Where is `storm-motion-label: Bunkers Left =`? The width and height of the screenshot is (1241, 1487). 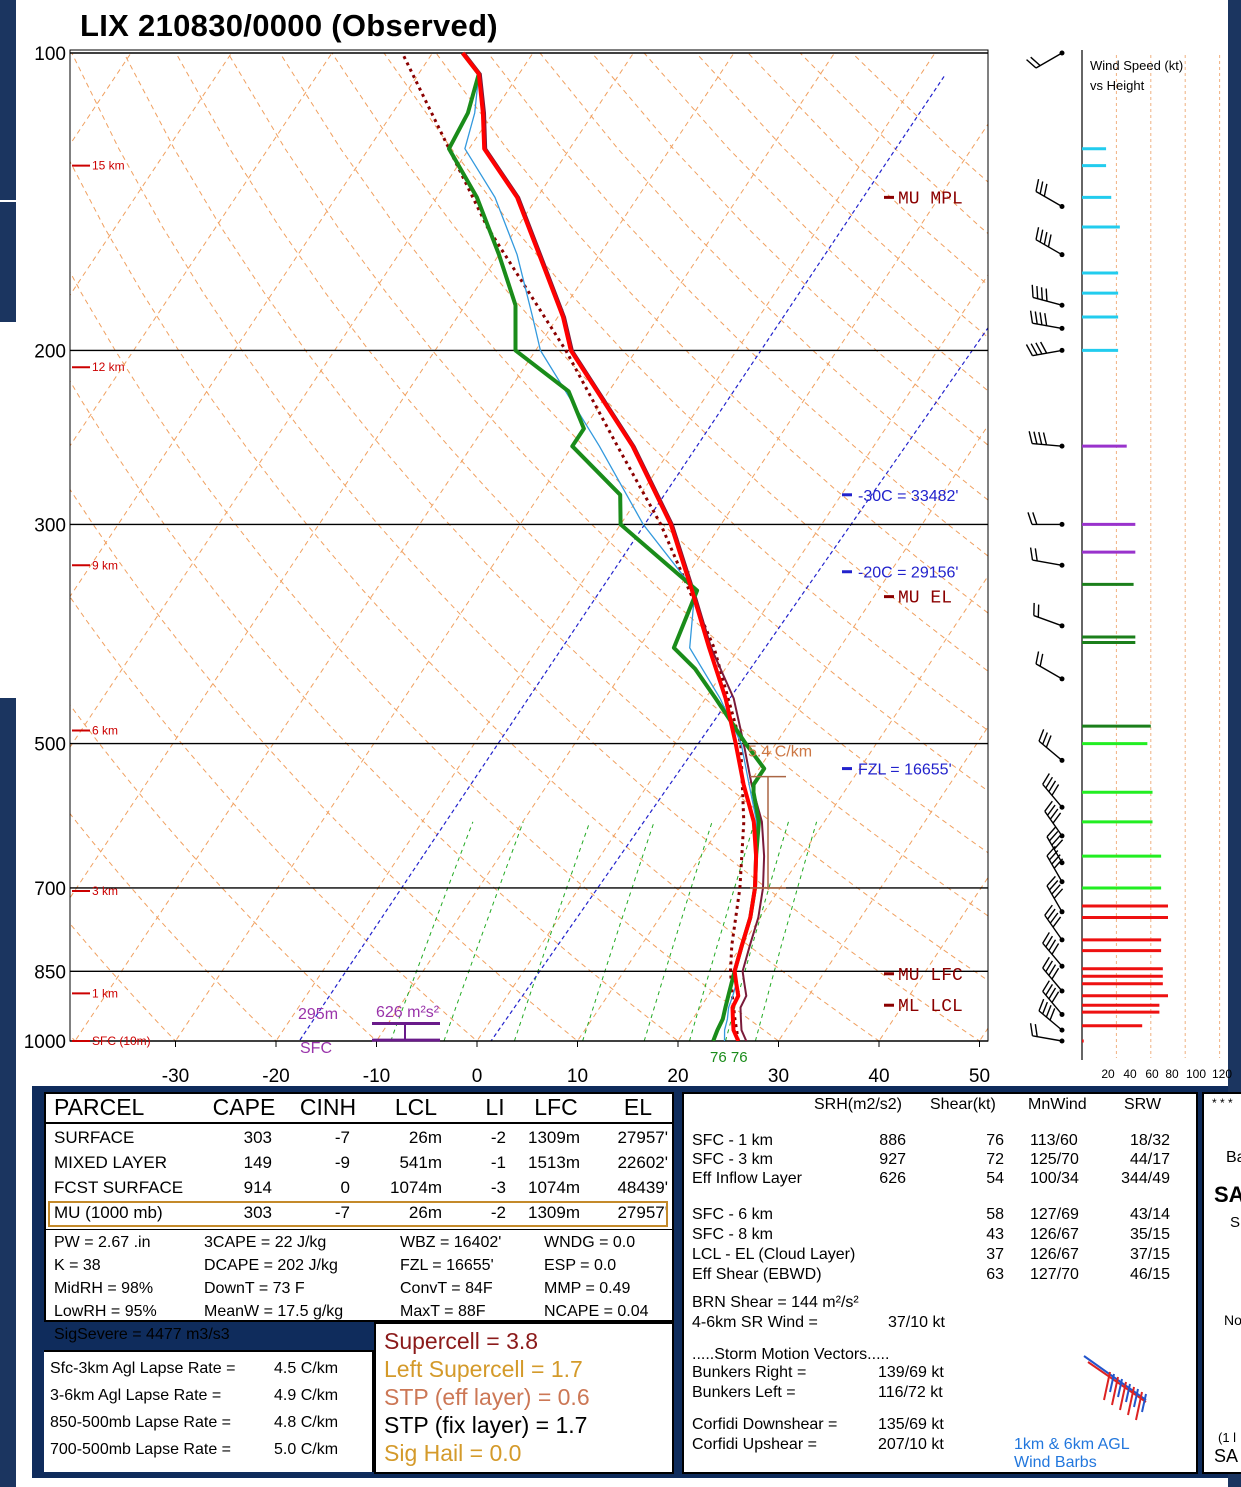 storm-motion-label: Bunkers Left = is located at coordinates (744, 1392).